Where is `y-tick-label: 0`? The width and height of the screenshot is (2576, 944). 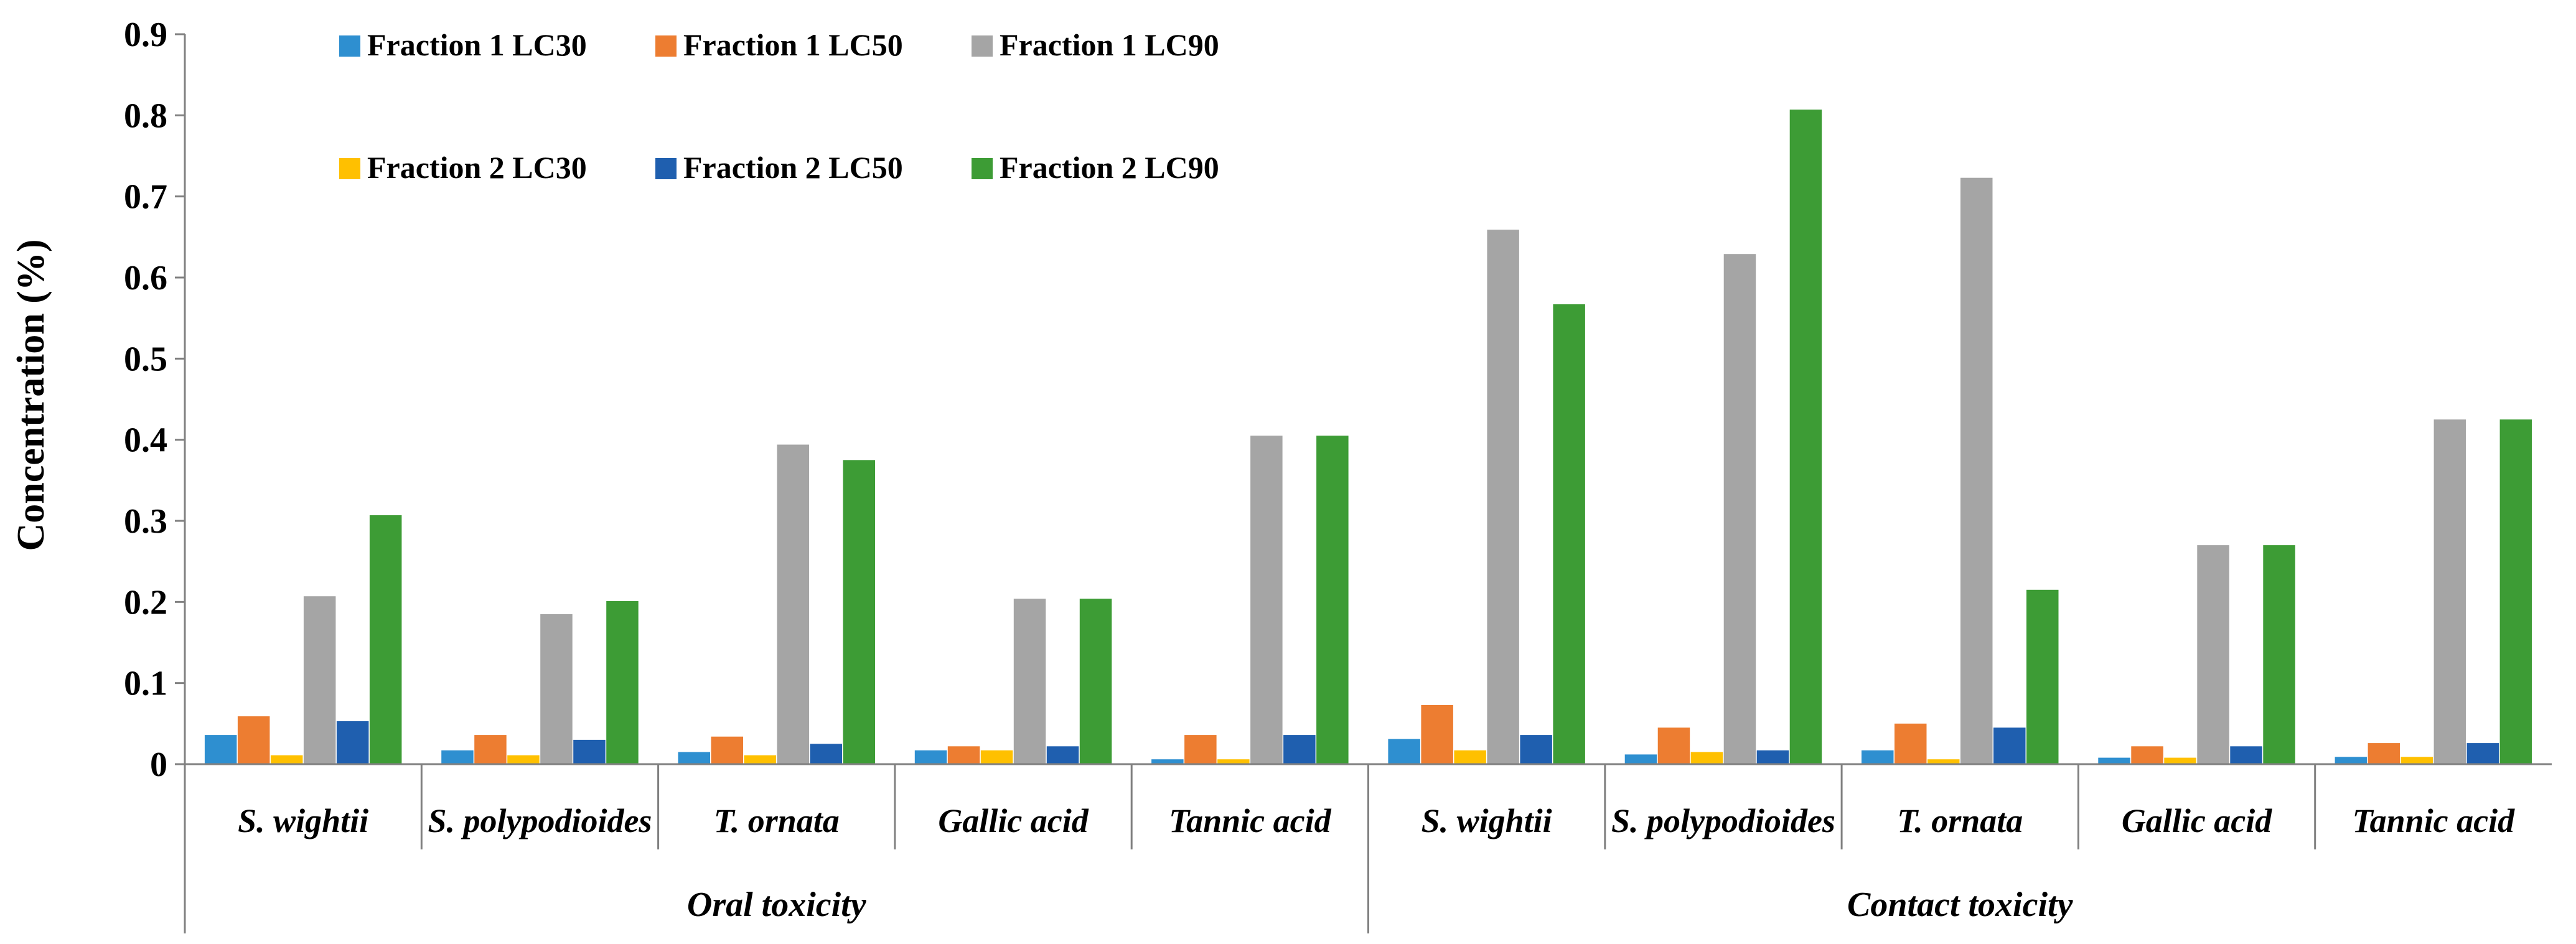 y-tick-label: 0 is located at coordinates (158, 764).